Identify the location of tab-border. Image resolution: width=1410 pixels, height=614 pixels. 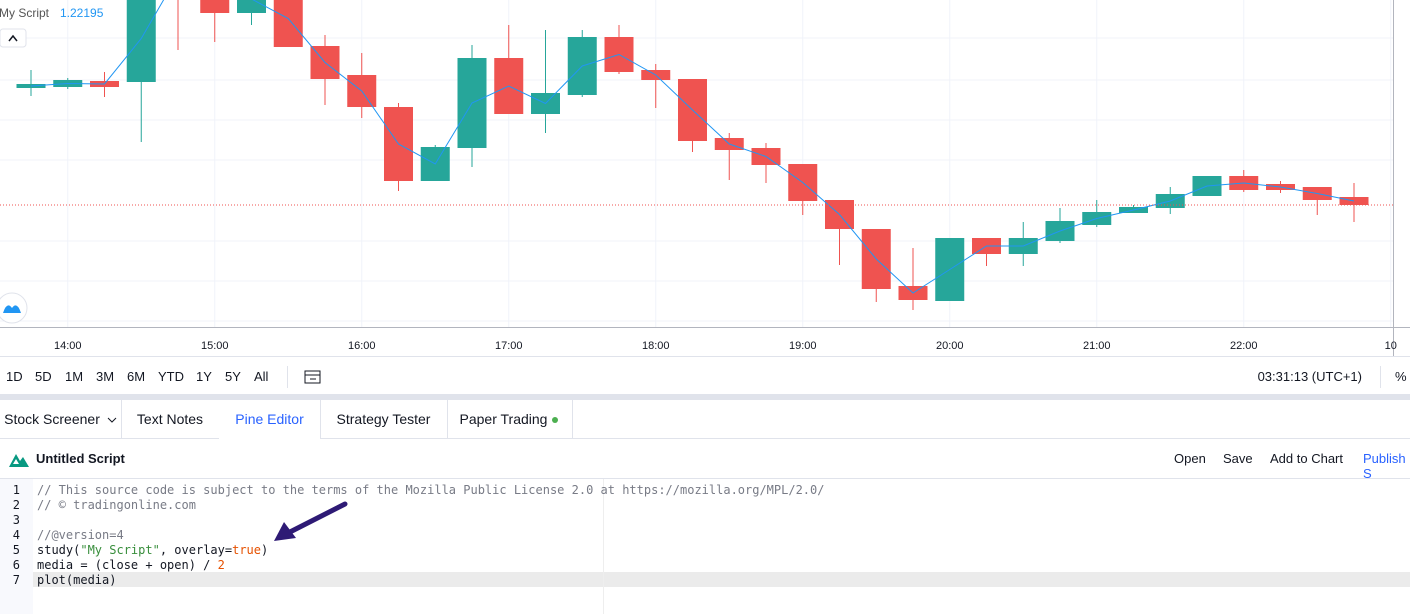
(705, 438).